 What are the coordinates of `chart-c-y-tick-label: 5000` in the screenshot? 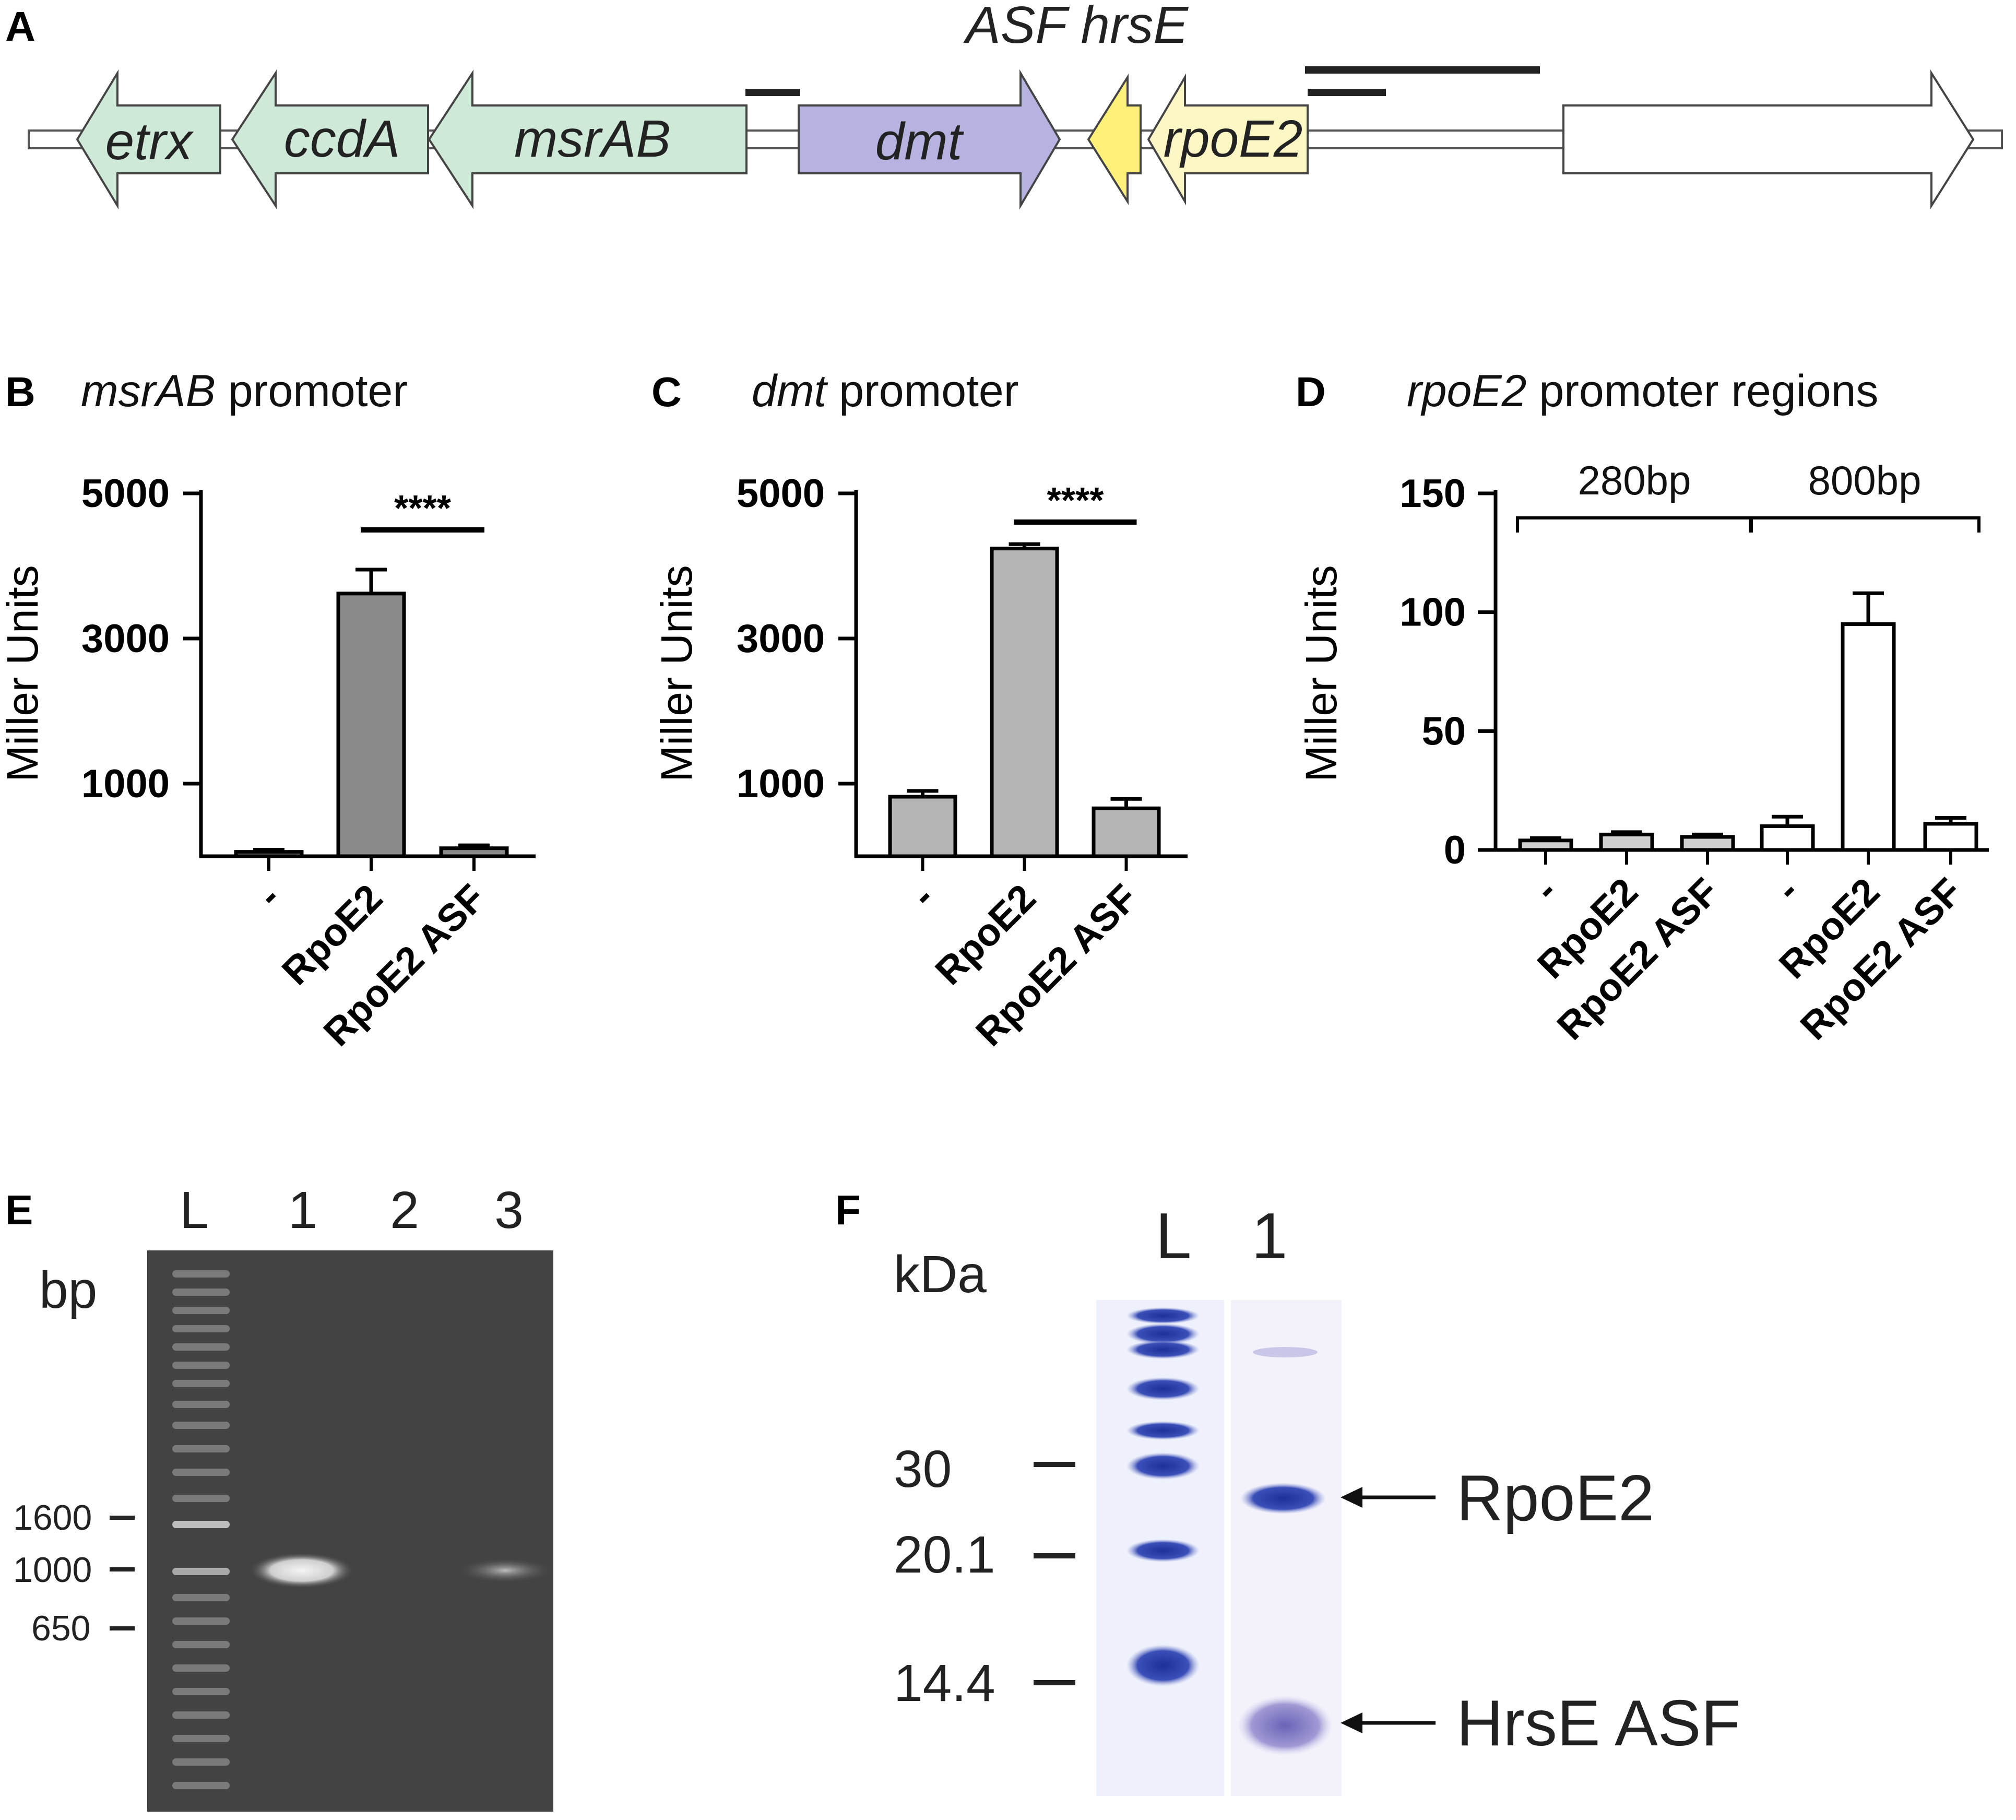 It's located at (781, 494).